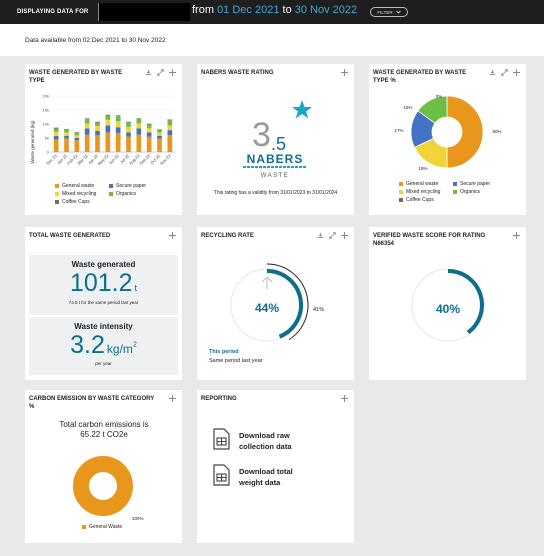 The image size is (544, 556). Describe the element at coordinates (287, 10) in the screenshot. I see `to-word: to` at that location.